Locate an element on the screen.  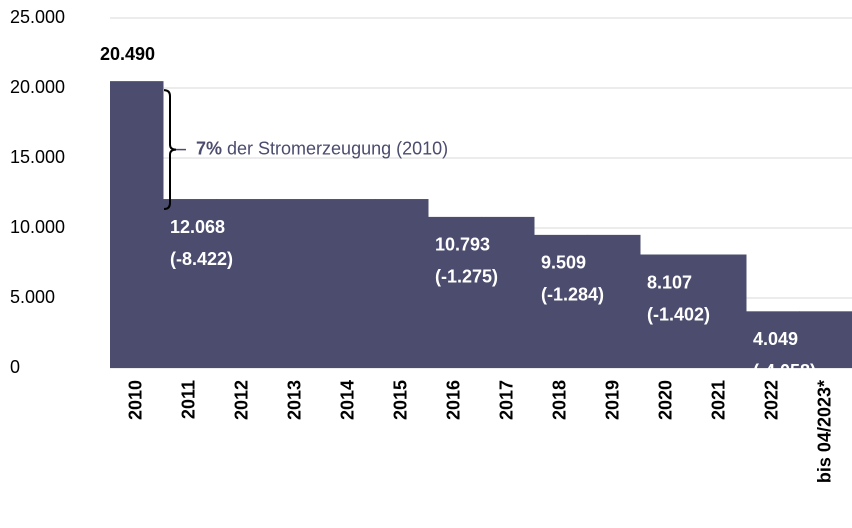
x-tick-label: 2015 is located at coordinates (400, 400).